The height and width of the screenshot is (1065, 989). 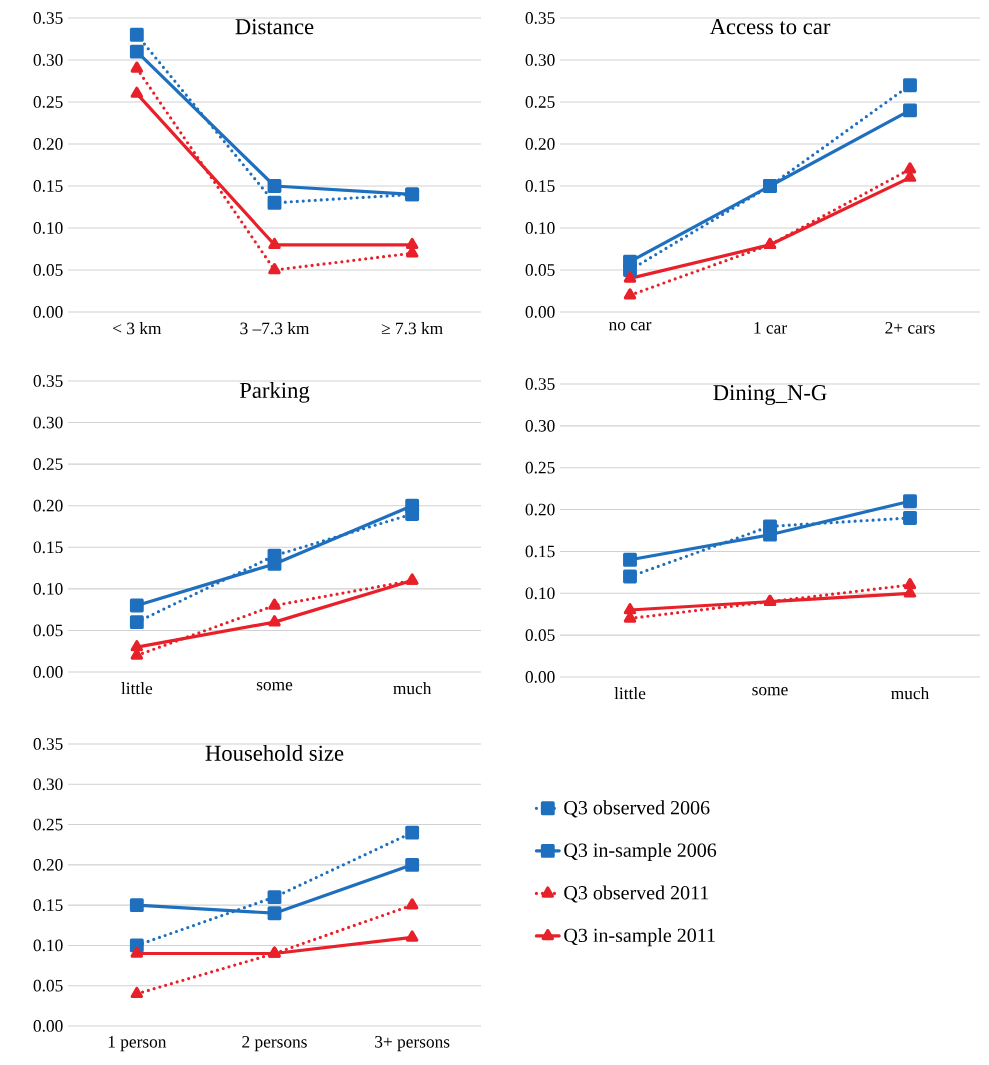 What do you see at coordinates (639, 937) in the screenshot?
I see `legend-label: Q3 in-sample 2011` at bounding box center [639, 937].